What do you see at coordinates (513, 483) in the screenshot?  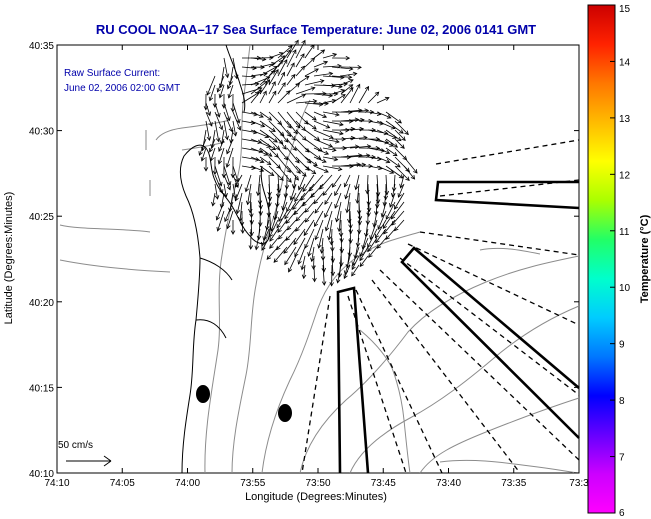 I see `x-tick-label: 73:35` at bounding box center [513, 483].